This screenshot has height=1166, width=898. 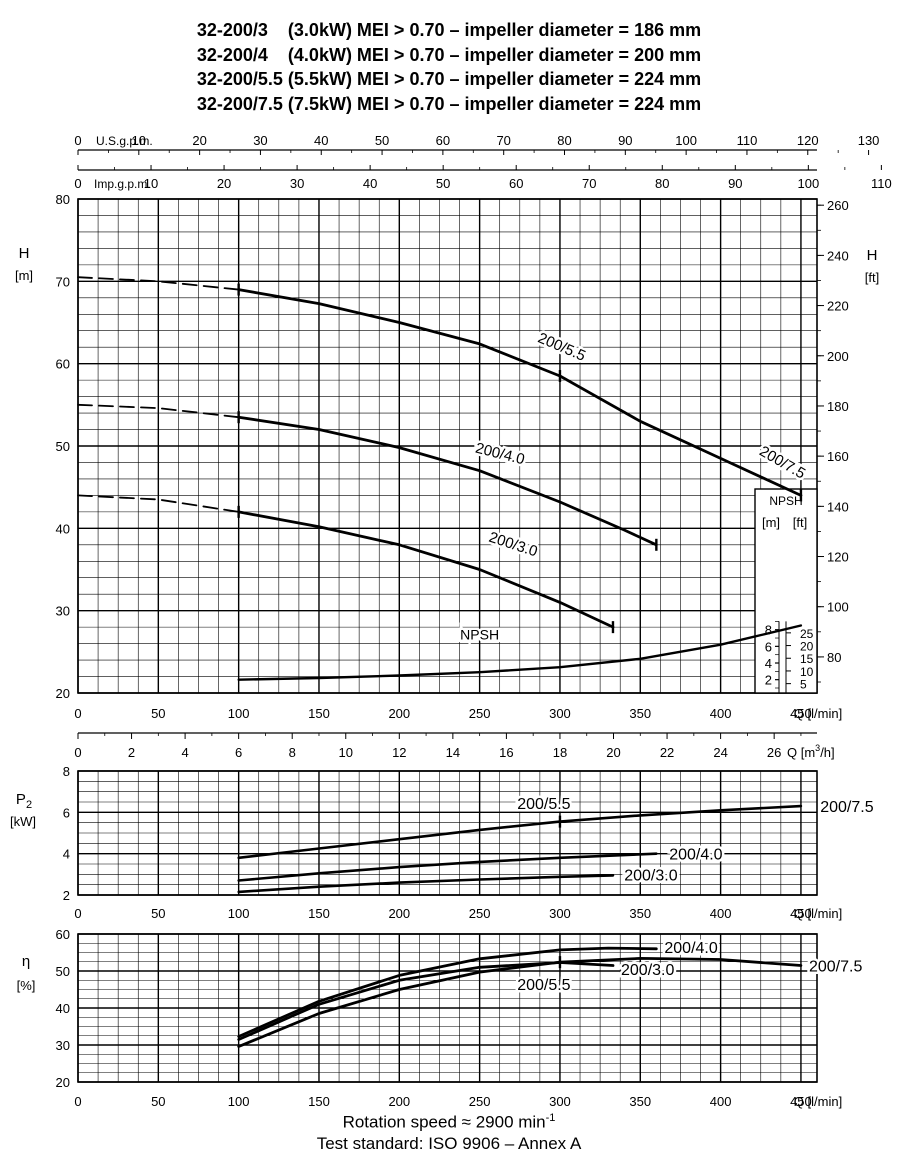 I want to click on power-x-tick-label: 0, so click(x=77, y=913).